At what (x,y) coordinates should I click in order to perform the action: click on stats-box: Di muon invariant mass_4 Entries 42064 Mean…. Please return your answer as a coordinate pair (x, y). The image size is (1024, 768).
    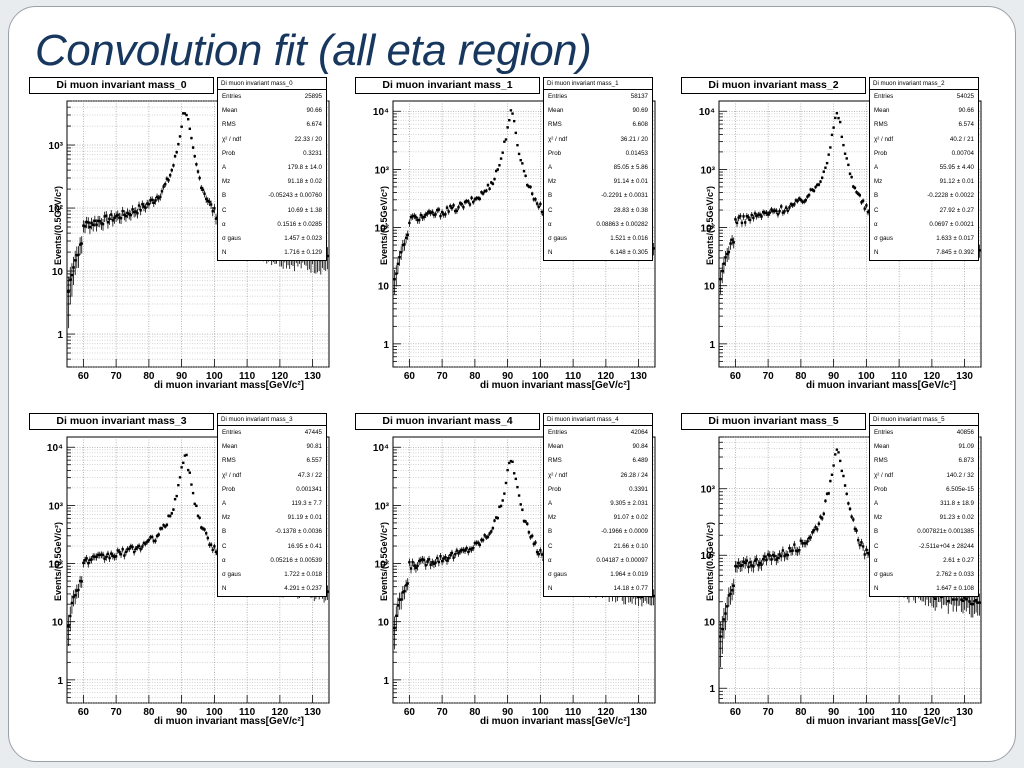
    Looking at the image, I should click on (598, 505).